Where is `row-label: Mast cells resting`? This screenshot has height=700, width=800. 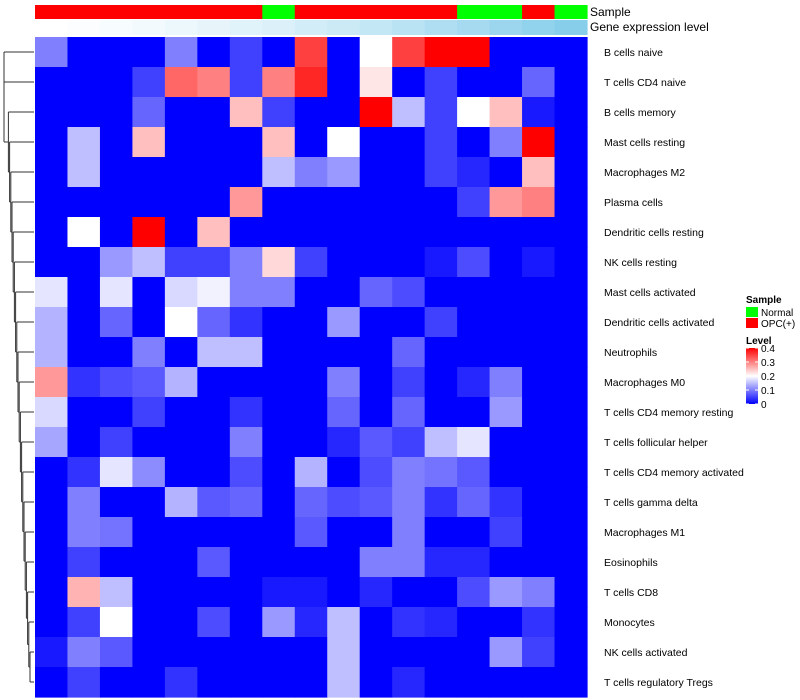
row-label: Mast cells resting is located at coordinates (644, 143).